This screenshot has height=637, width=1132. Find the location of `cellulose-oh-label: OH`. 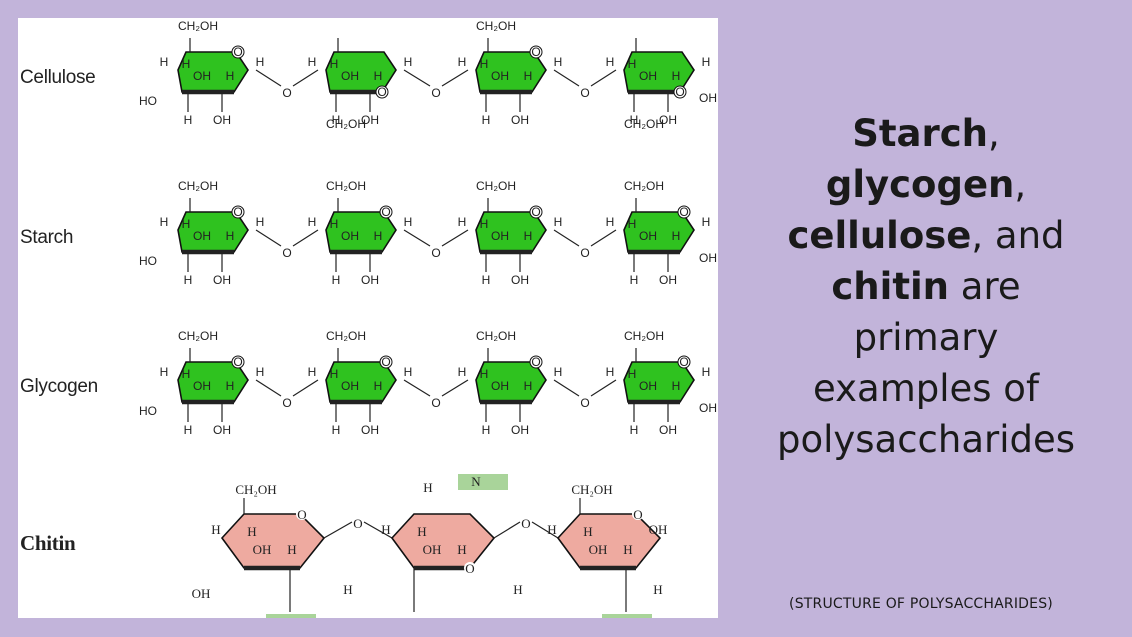

cellulose-oh-label: OH is located at coordinates (648, 76).